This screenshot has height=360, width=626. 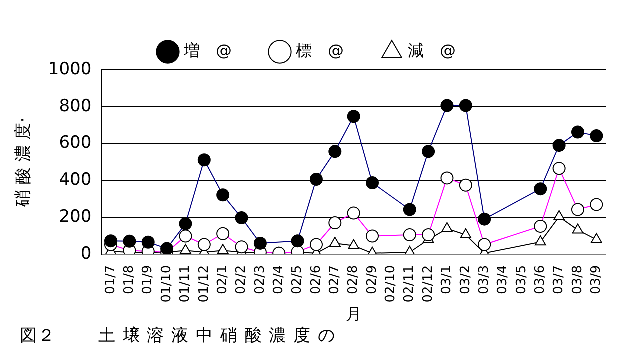 I want to click on legend-label: 減 @, so click(x=432, y=50).